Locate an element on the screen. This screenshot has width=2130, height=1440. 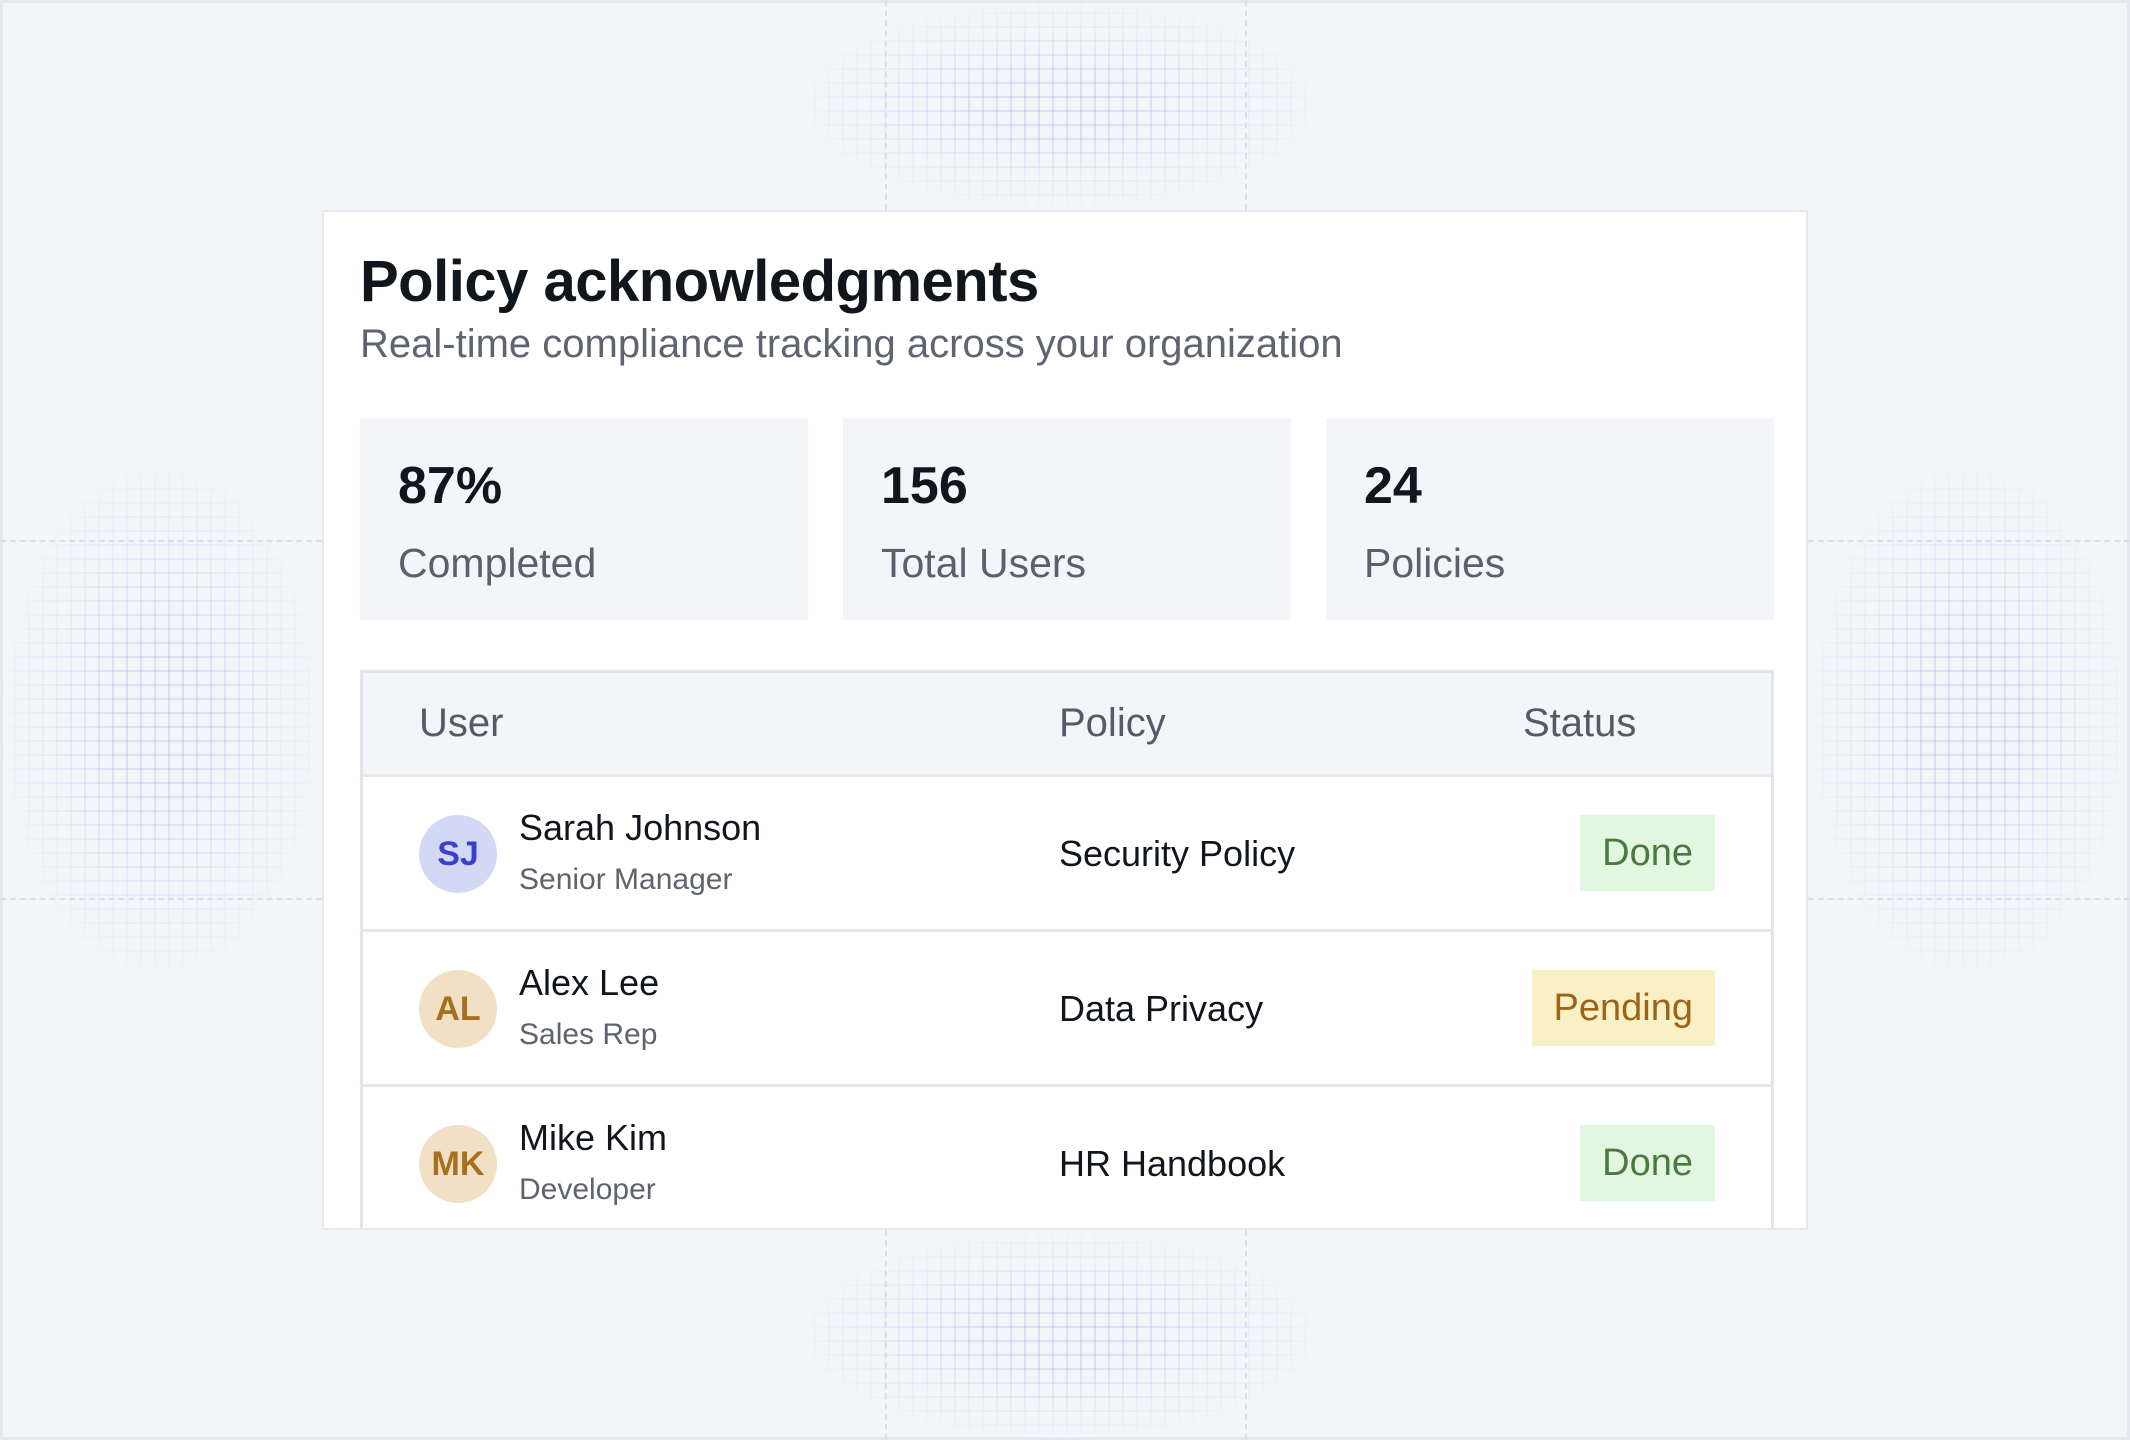
stat-label: Policies is located at coordinates (1435, 563).